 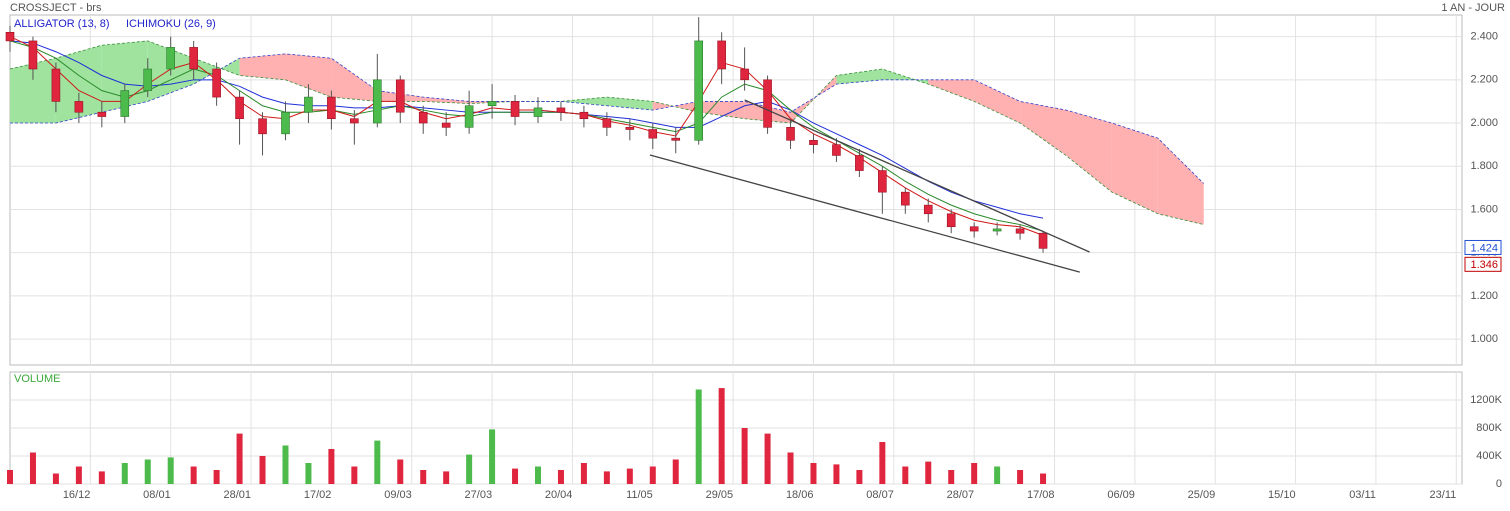 What do you see at coordinates (1489, 456) in the screenshot?
I see `y-tick-label: 400K` at bounding box center [1489, 456].